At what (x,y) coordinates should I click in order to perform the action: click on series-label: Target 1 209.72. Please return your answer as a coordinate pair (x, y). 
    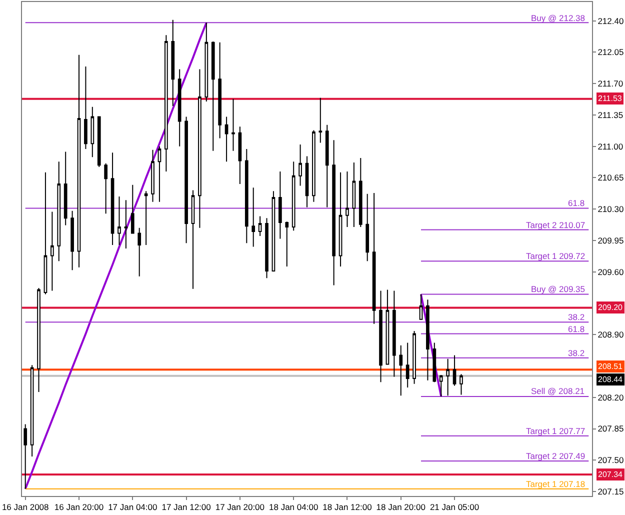
    Looking at the image, I should click on (556, 256).